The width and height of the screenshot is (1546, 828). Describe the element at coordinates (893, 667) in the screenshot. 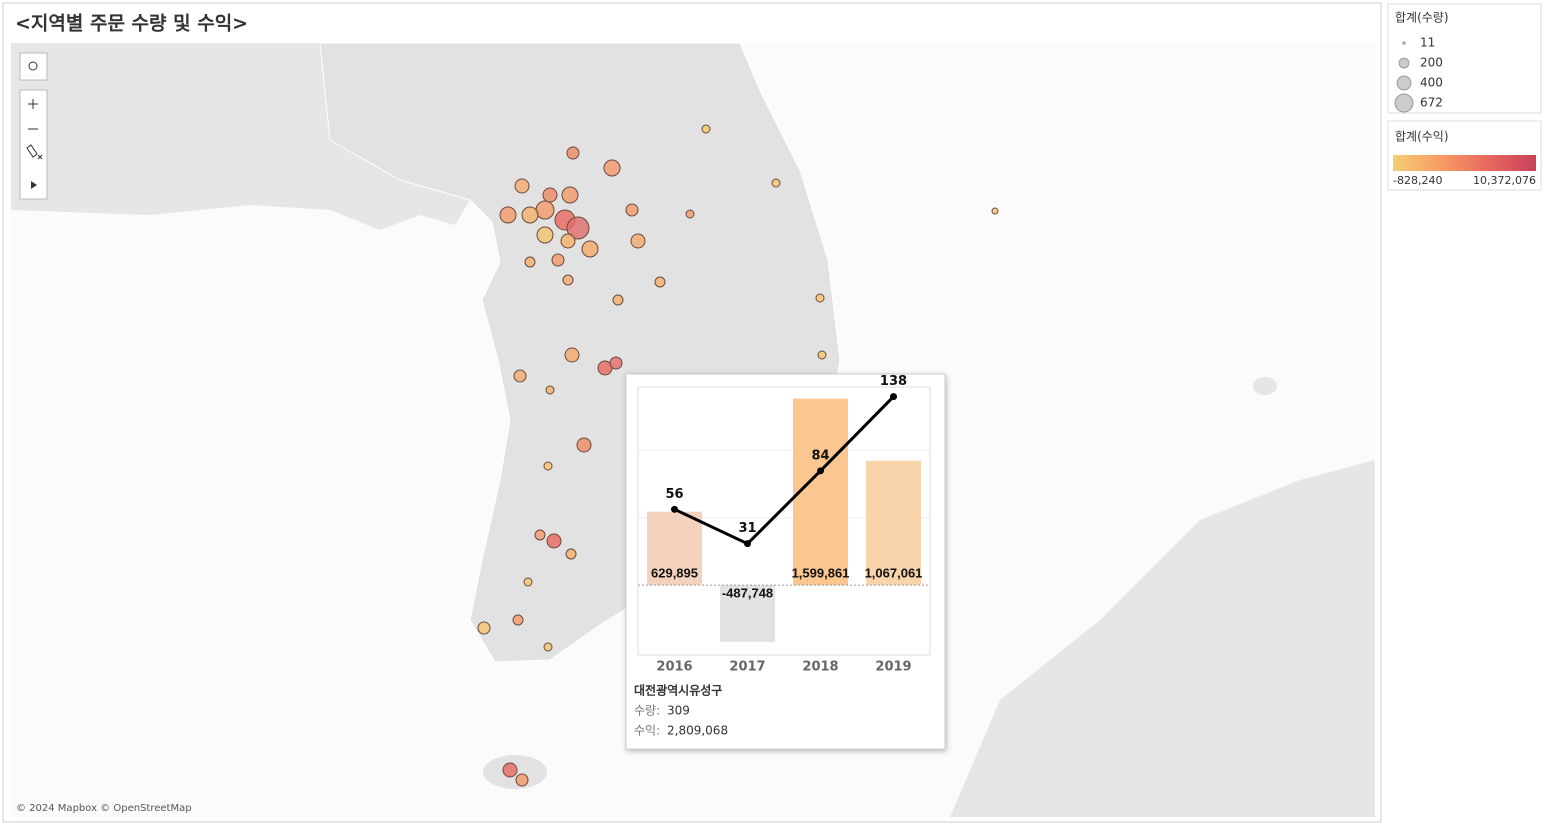

I see `x-tick-label: 2019` at that location.